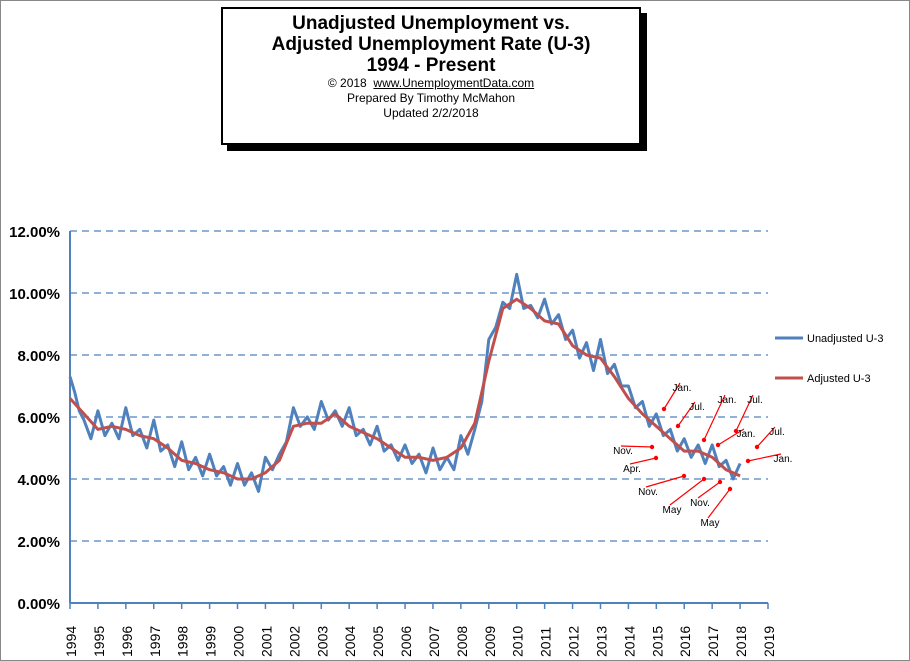 The width and height of the screenshot is (910, 661). Describe the element at coordinates (518, 641) in the screenshot. I see `x-tick-label: 2010` at that location.